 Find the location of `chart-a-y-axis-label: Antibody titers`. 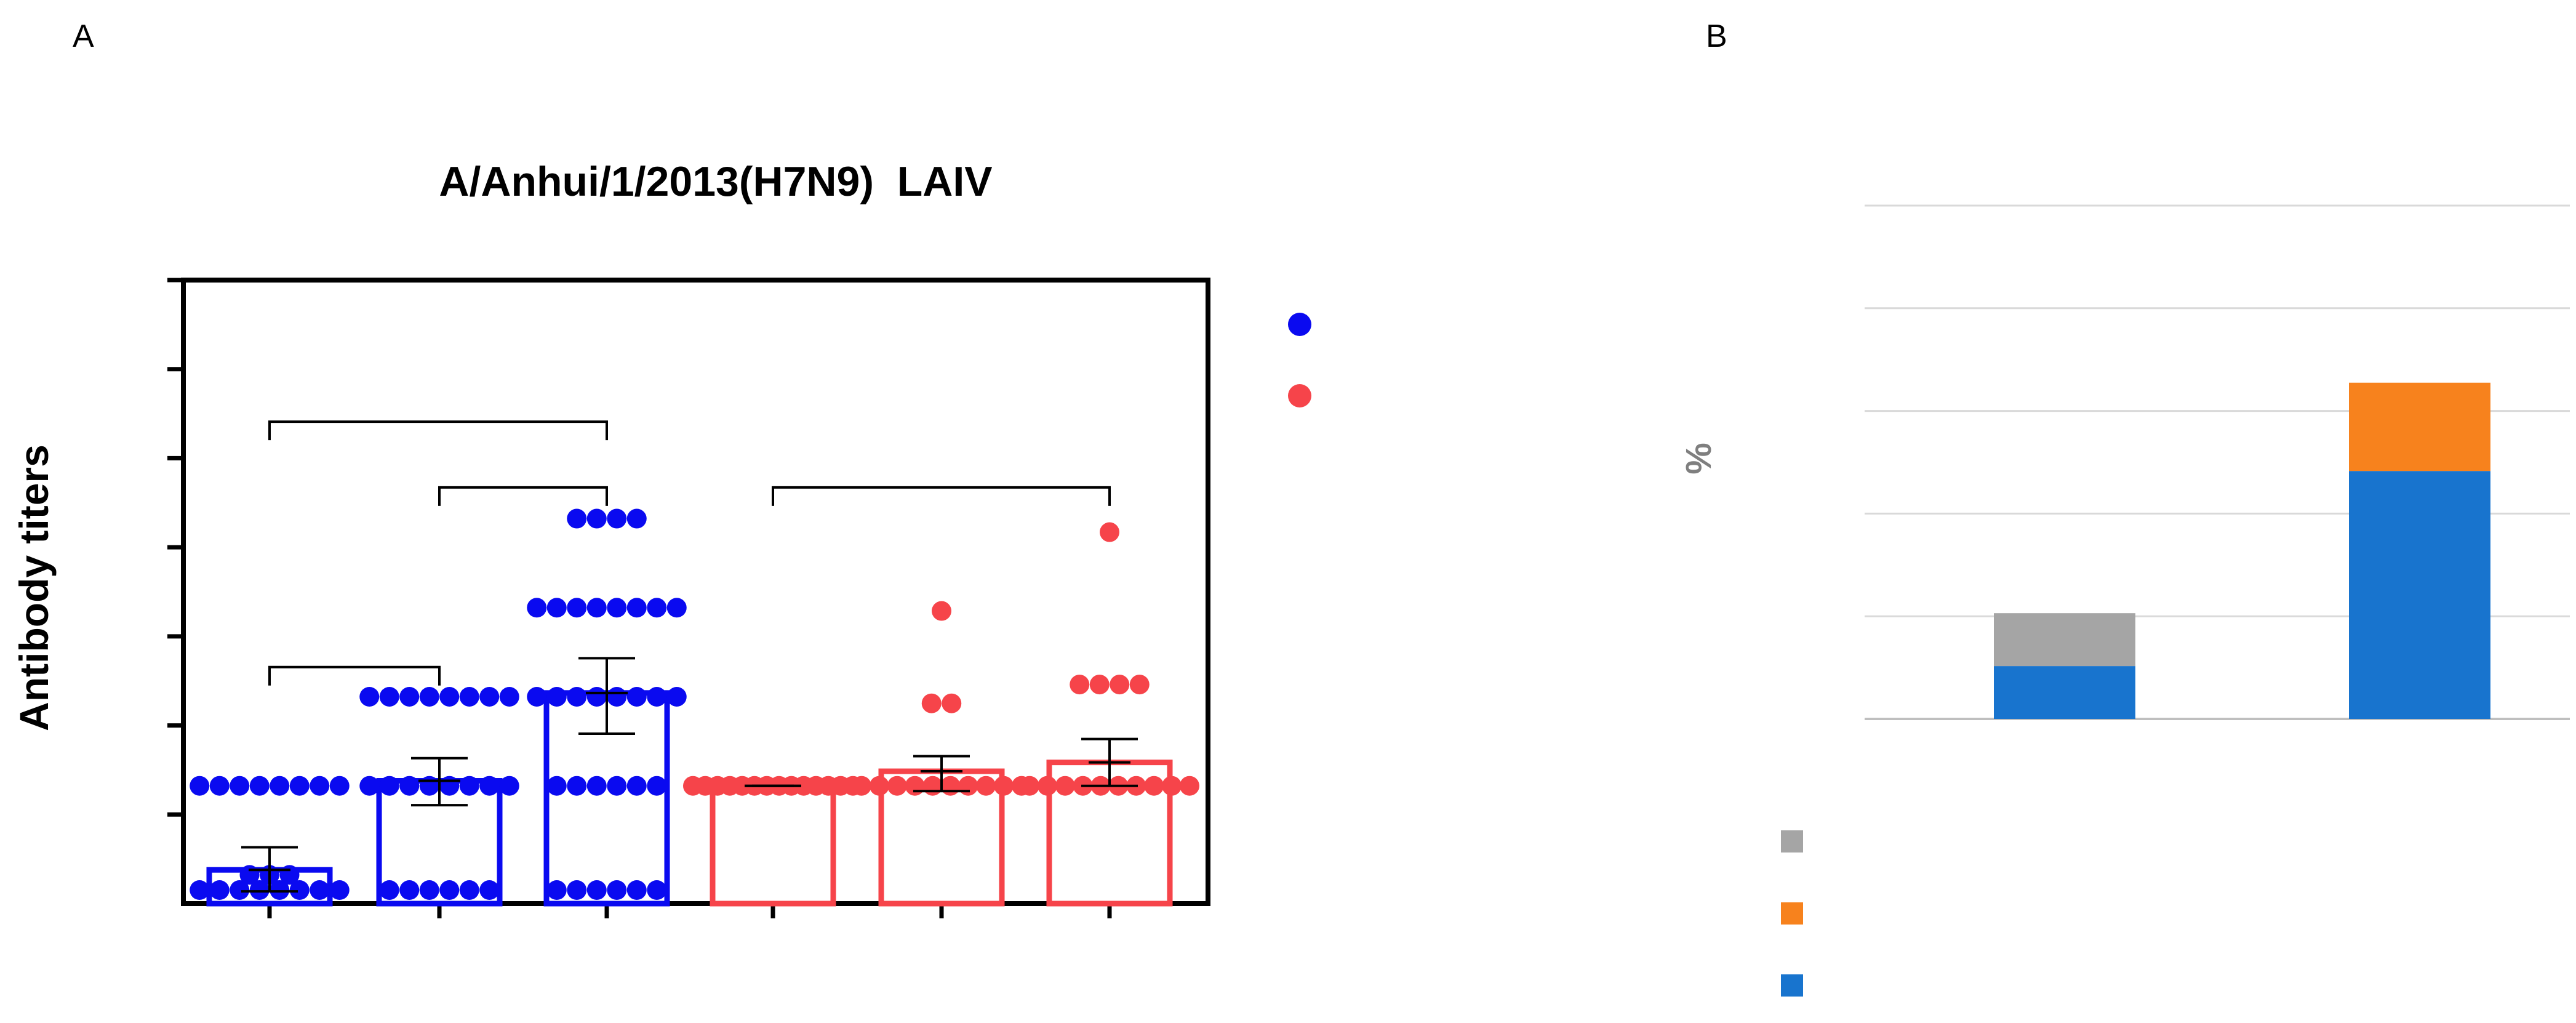

chart-a-y-axis-label: Antibody titers is located at coordinates (34, 587).